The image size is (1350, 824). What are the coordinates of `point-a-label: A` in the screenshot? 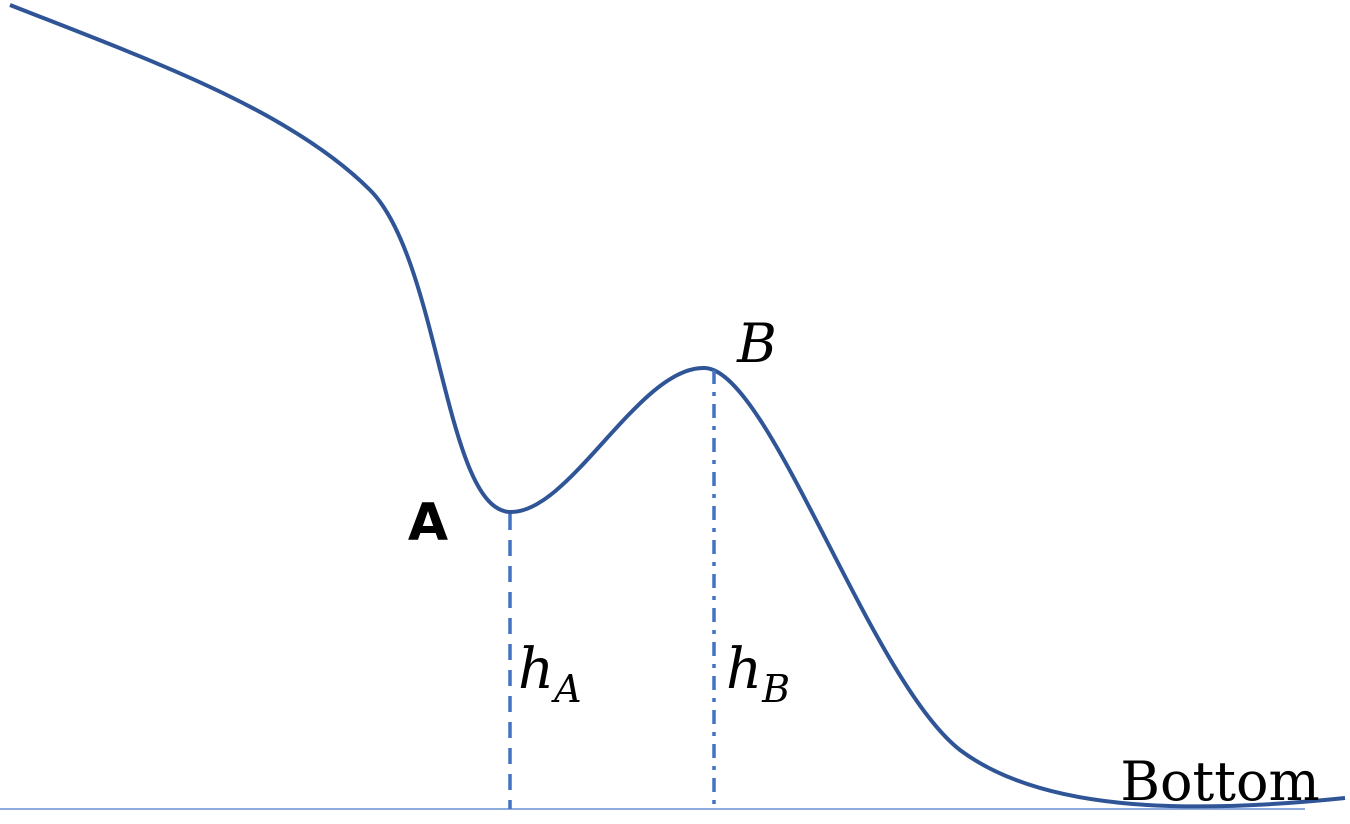 It's located at (428, 523).